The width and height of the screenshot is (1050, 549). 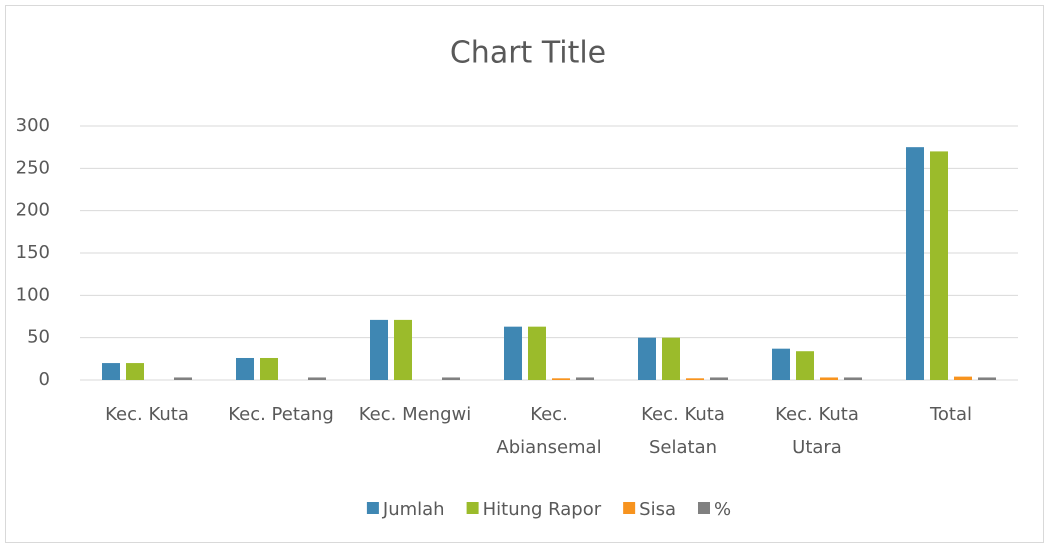 What do you see at coordinates (33, 252) in the screenshot?
I see `y-tick-label: 150` at bounding box center [33, 252].